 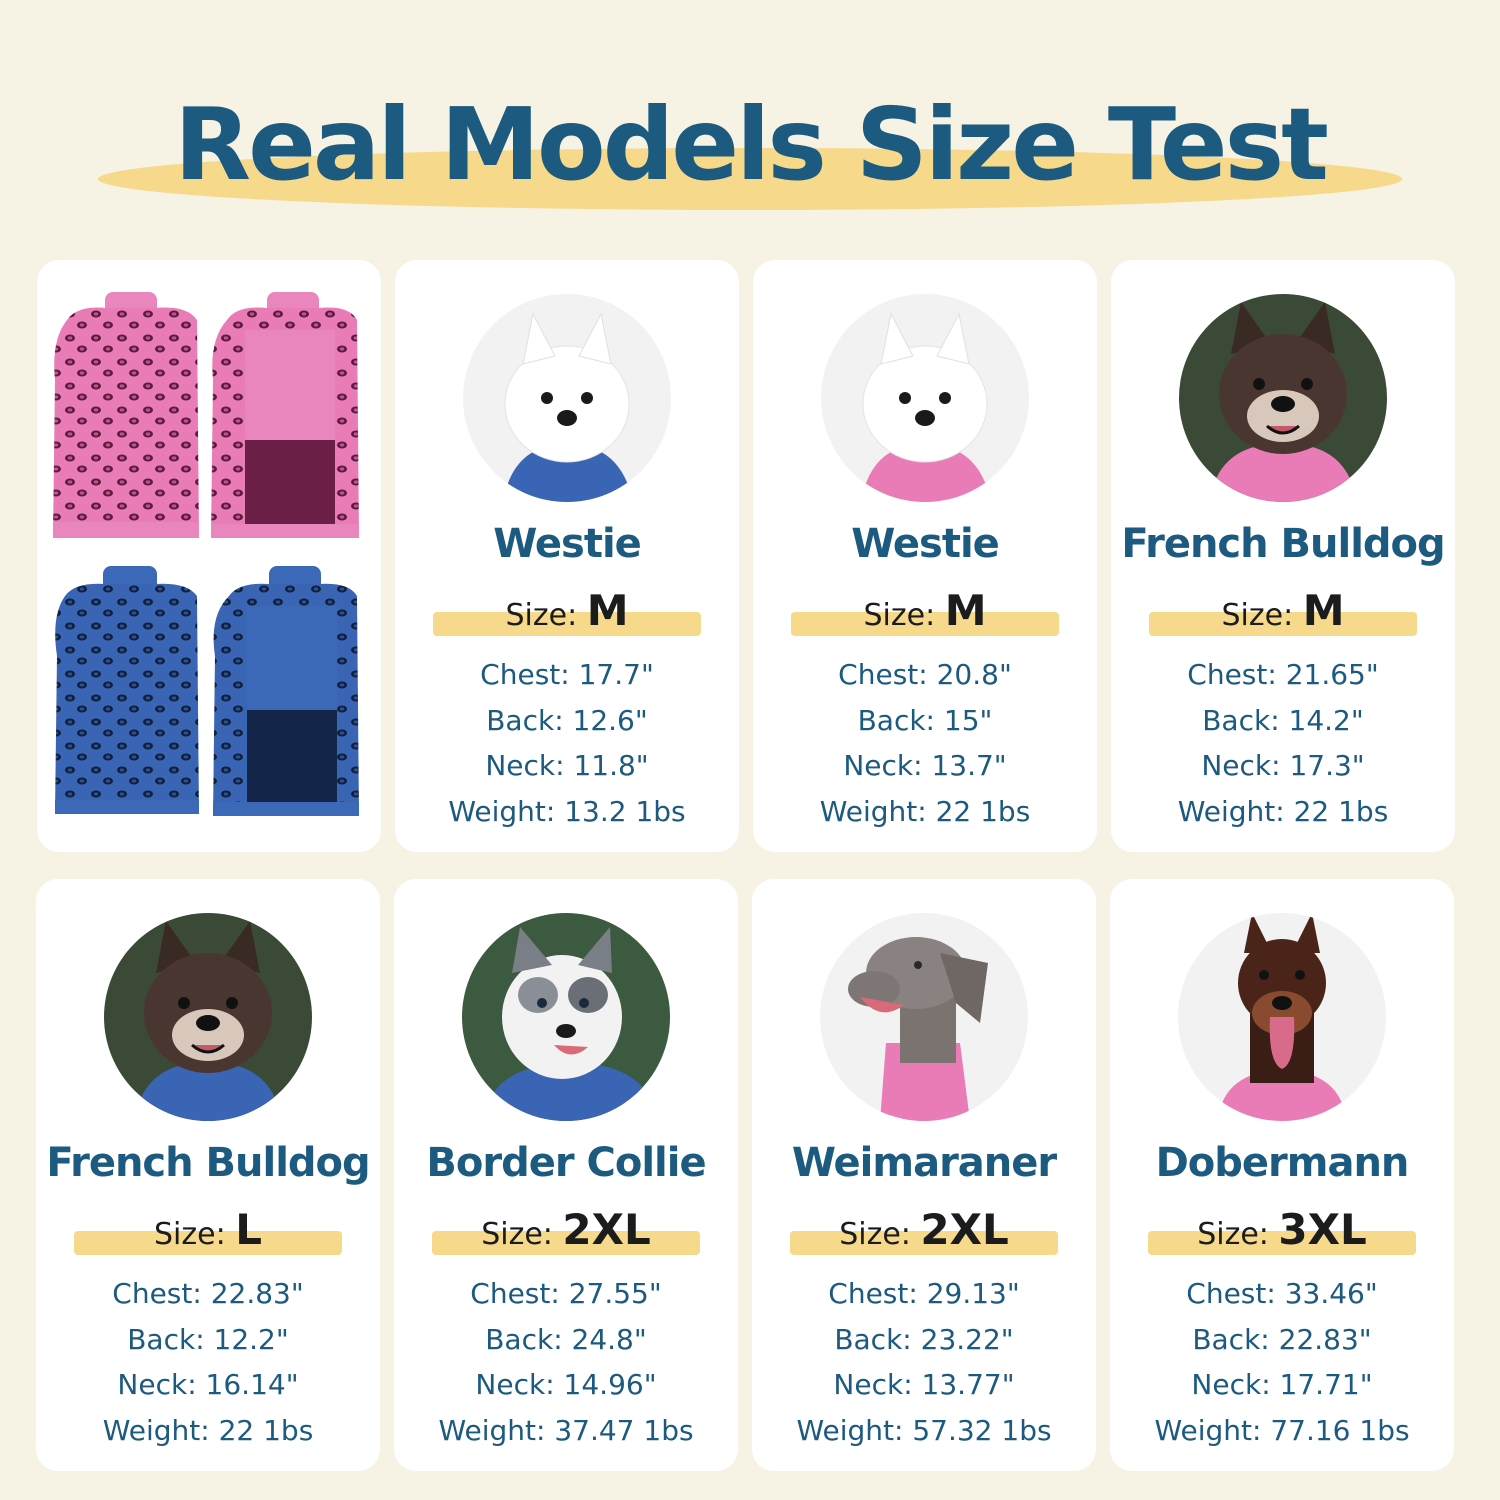 I want to click on spec-line: Neck: 13.7", so click(x=925, y=765).